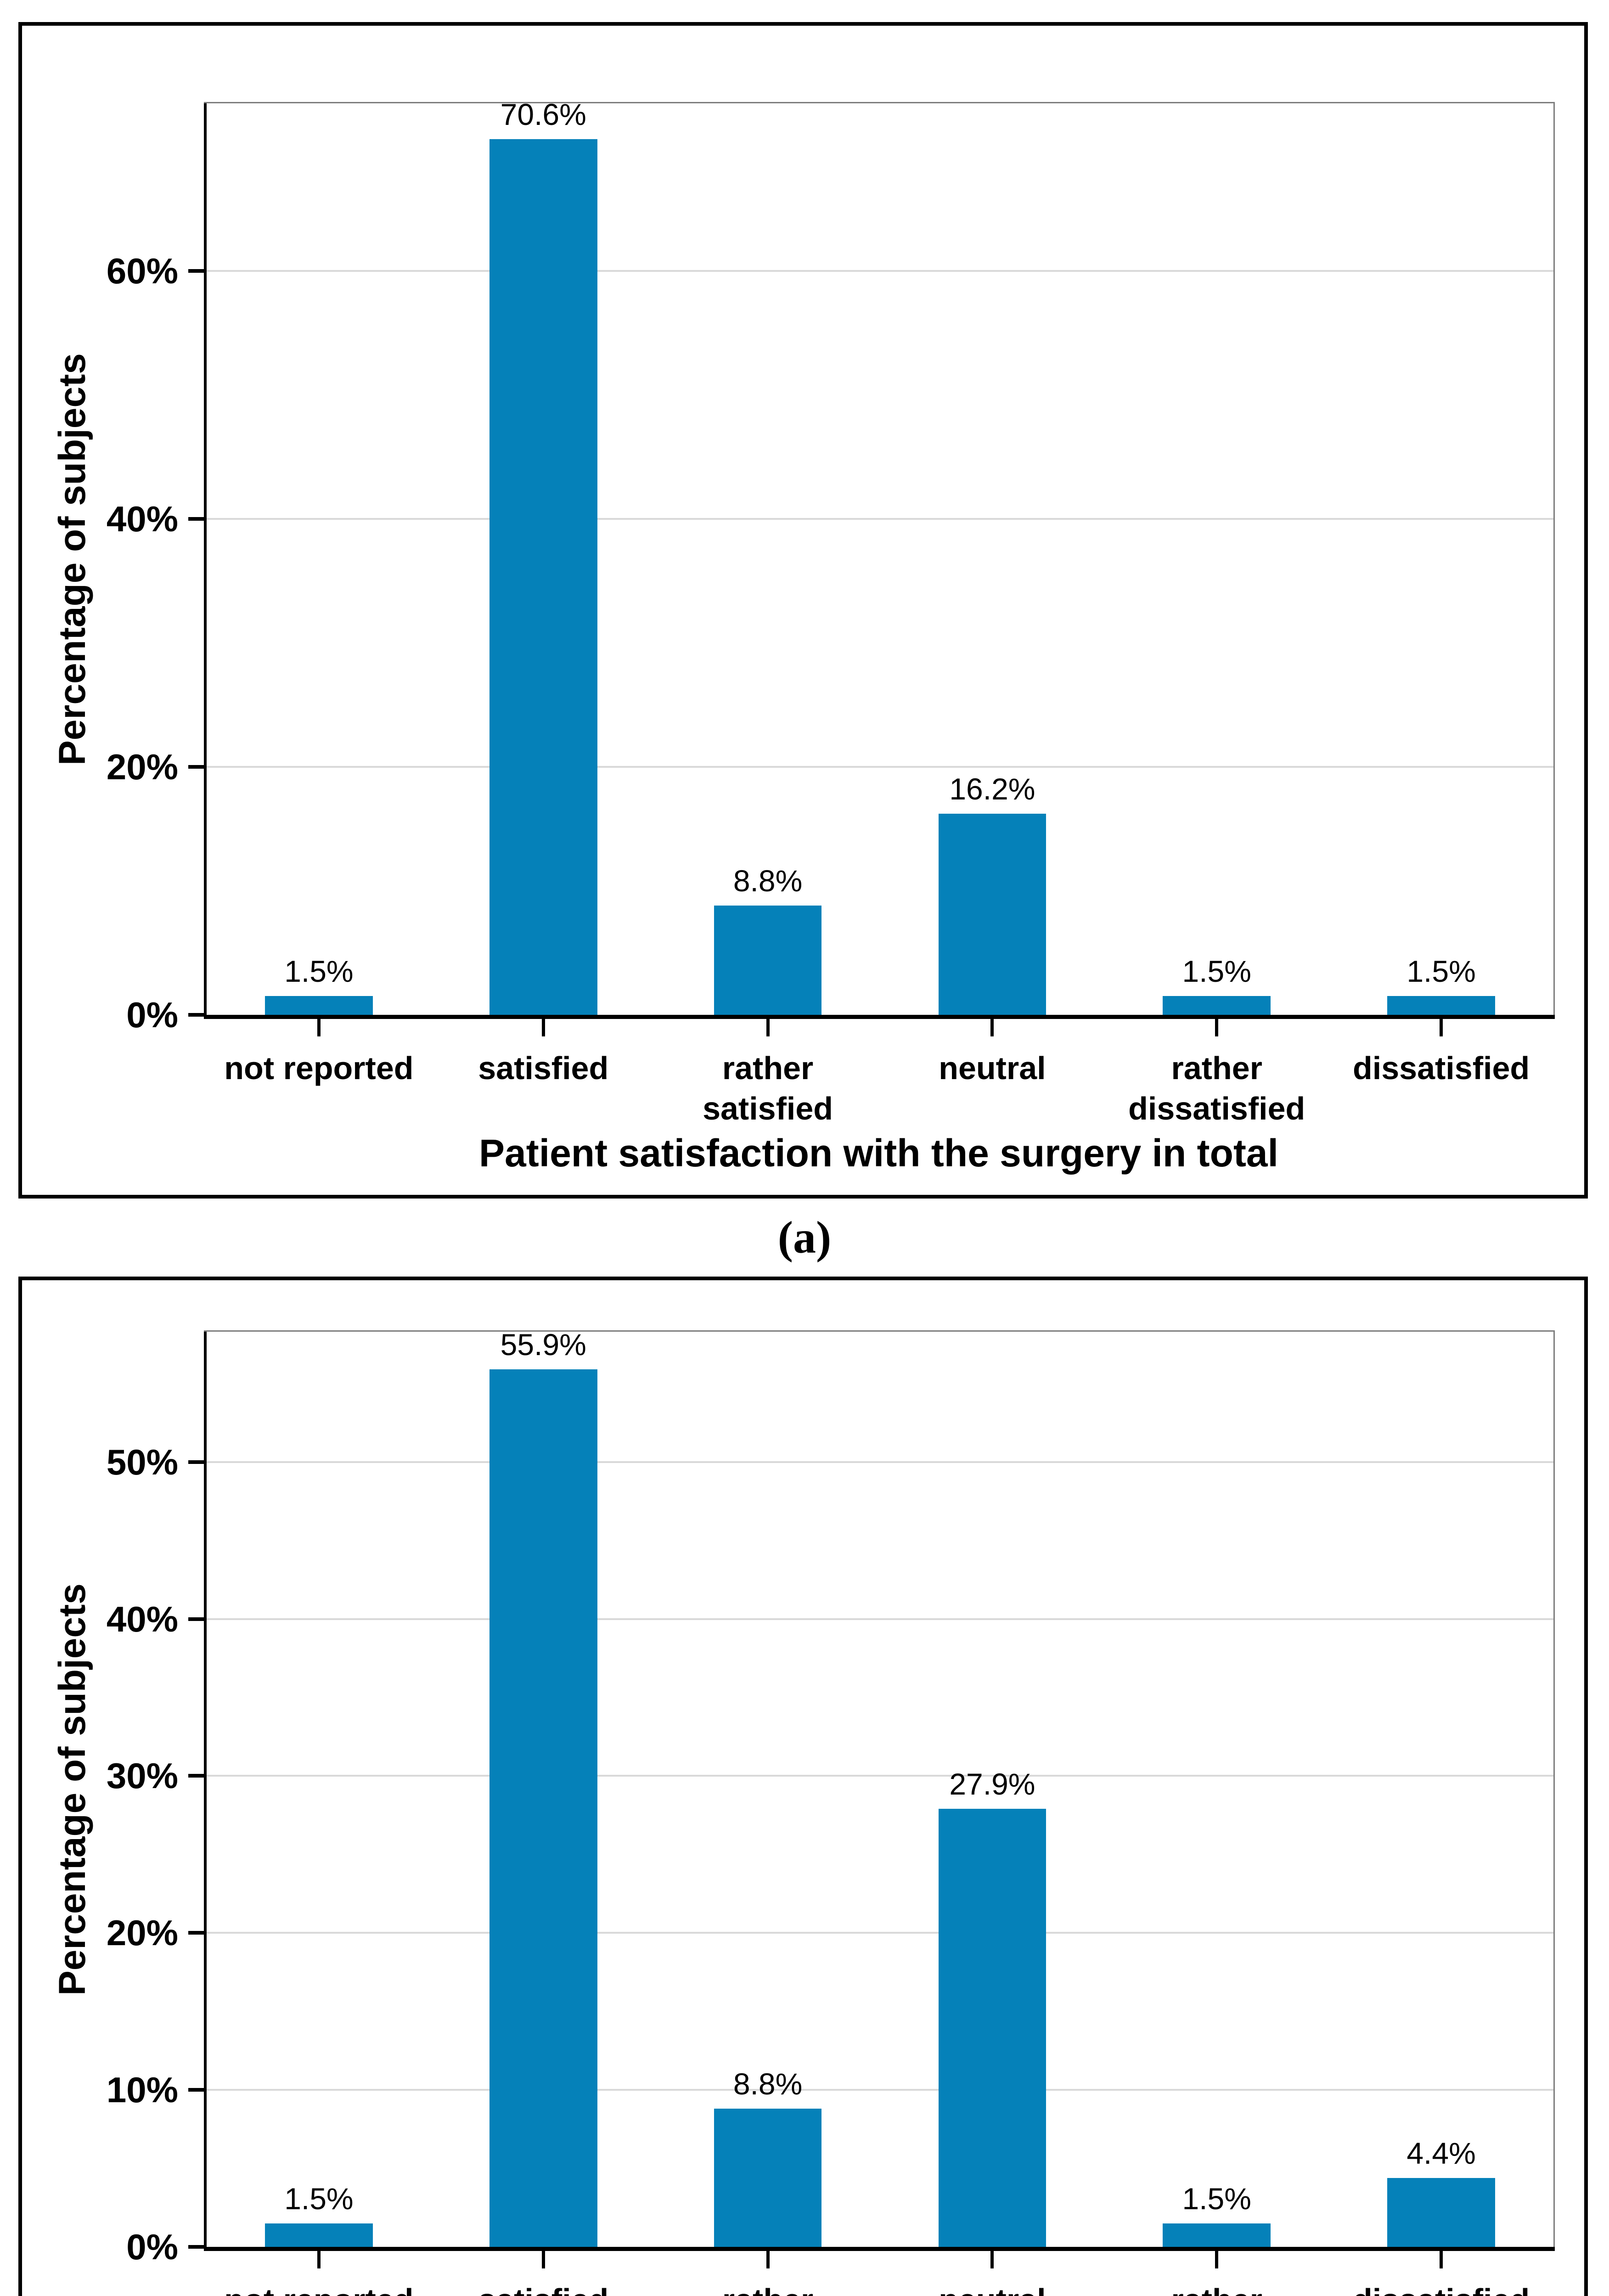 This screenshot has height=2296, width=1609. What do you see at coordinates (1441, 2153) in the screenshot?
I see `bar-value-label: 4.4%` at bounding box center [1441, 2153].